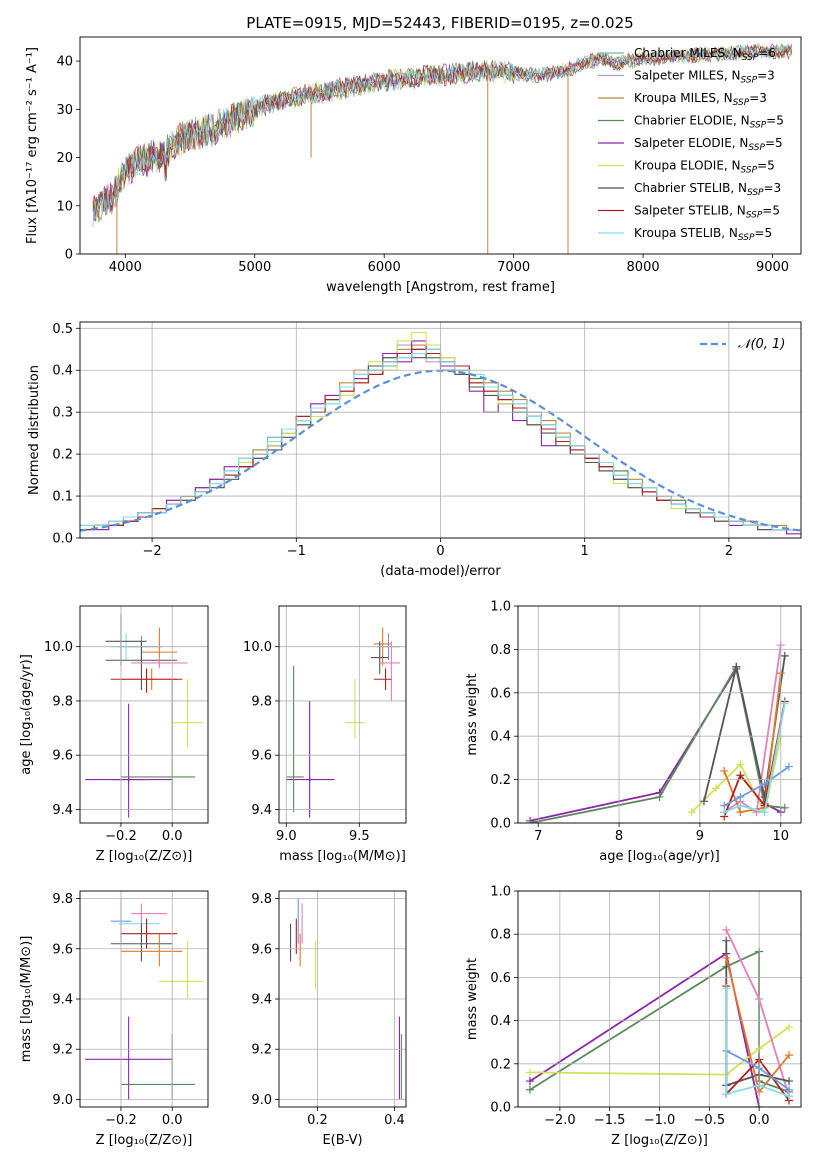 The height and width of the screenshot is (1170, 819). Describe the element at coordinates (296, 551) in the screenshot. I see `x-tick-label: −1` at that location.